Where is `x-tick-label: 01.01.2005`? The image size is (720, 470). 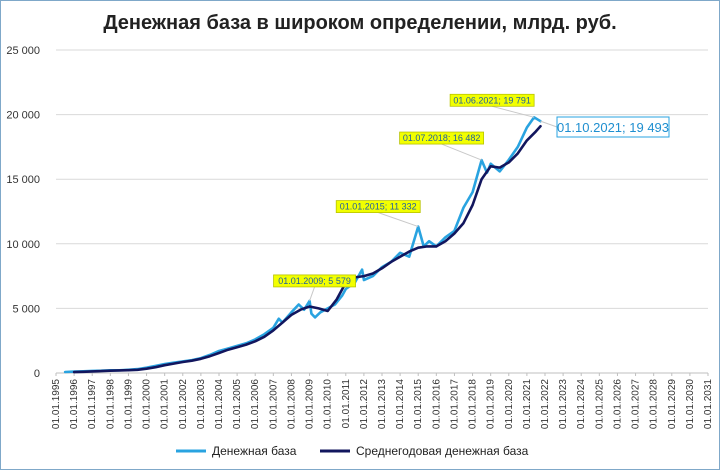
x-tick-label: 01.01.2005 is located at coordinates (237, 404).